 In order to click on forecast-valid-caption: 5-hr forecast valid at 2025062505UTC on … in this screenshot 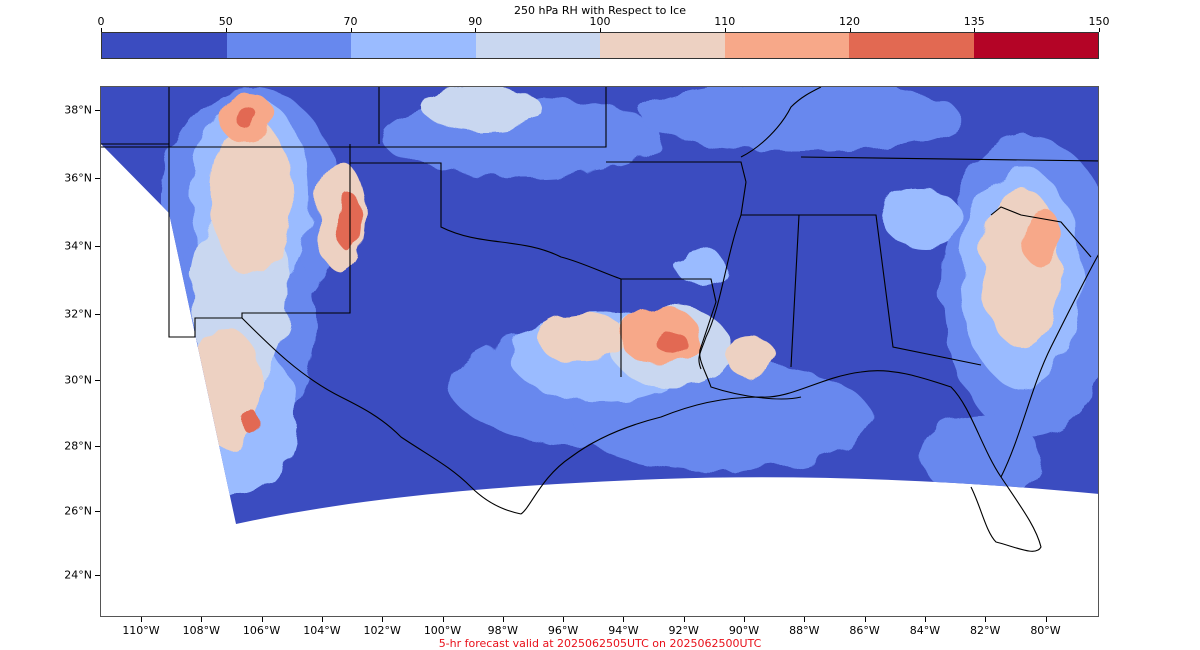, I will do `click(600, 643)`.